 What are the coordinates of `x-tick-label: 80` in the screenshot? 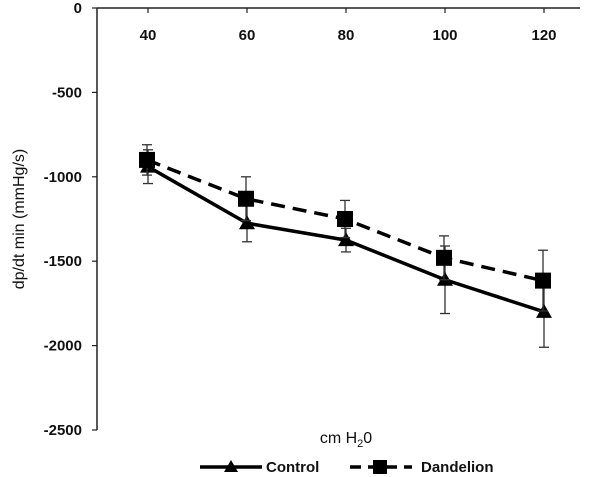 It's located at (346, 35).